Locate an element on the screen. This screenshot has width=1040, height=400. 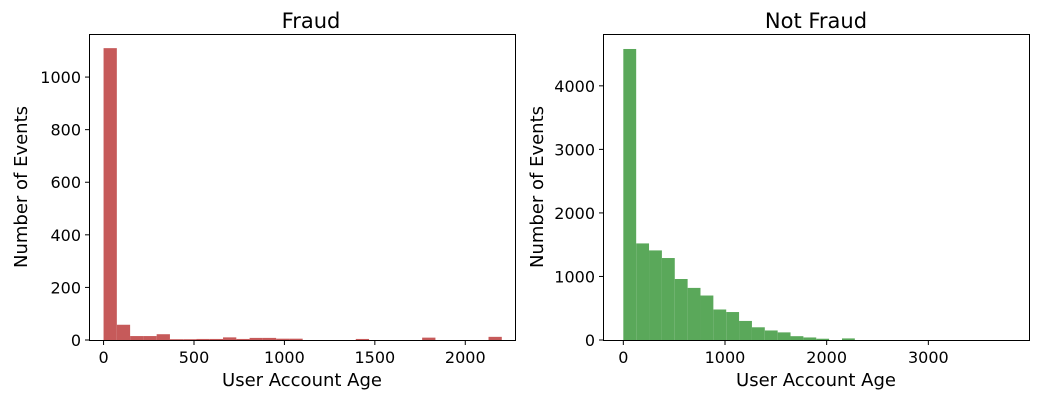
not-fraud-y-tick-label: 0 is located at coordinates (590, 340).